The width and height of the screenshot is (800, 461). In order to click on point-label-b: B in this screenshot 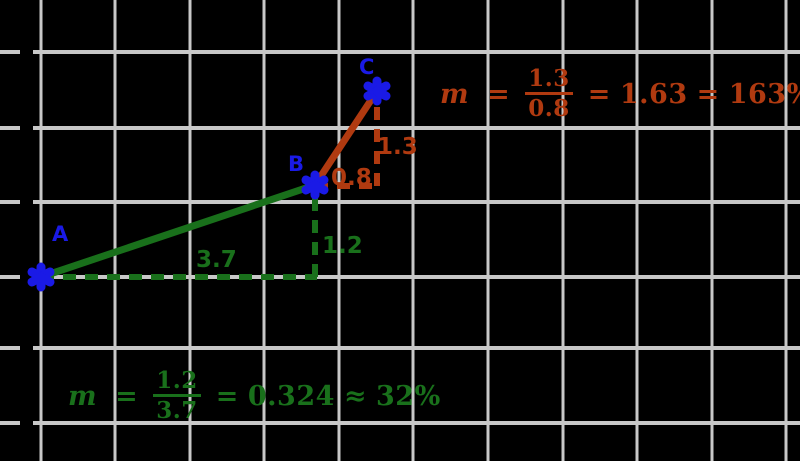, I will do `click(296, 164)`.